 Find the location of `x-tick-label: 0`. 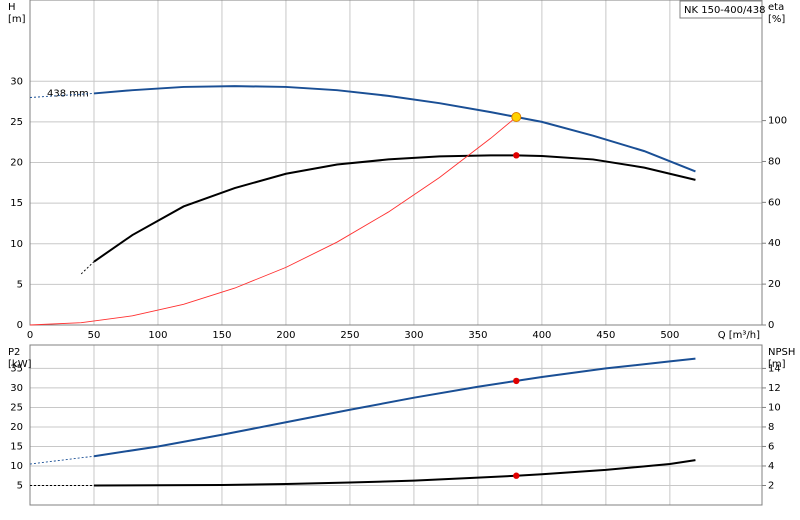

x-tick-label: 0 is located at coordinates (30, 335).